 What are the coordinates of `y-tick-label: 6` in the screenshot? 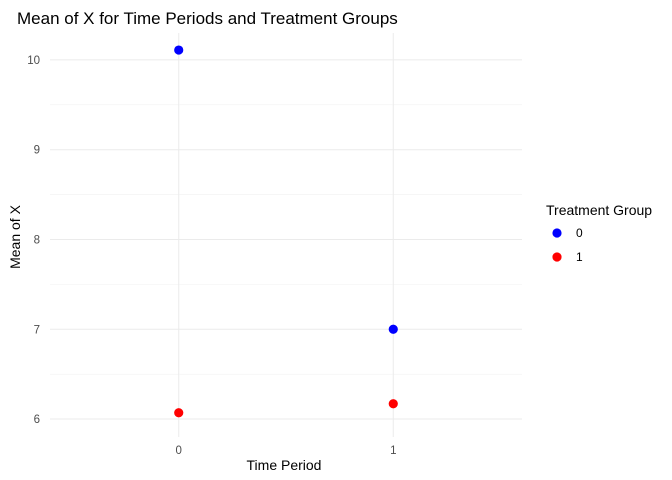 It's located at (37, 420).